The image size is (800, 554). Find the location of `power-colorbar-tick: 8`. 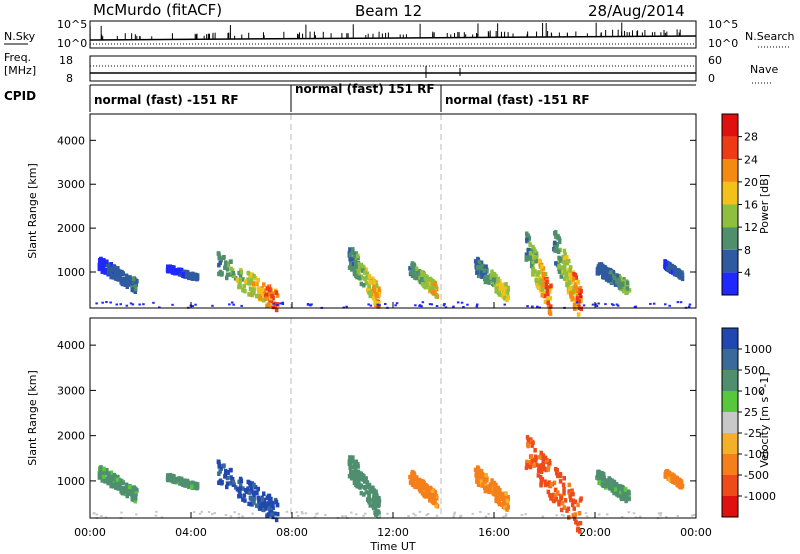

power-colorbar-tick: 8 is located at coordinates (747, 250).